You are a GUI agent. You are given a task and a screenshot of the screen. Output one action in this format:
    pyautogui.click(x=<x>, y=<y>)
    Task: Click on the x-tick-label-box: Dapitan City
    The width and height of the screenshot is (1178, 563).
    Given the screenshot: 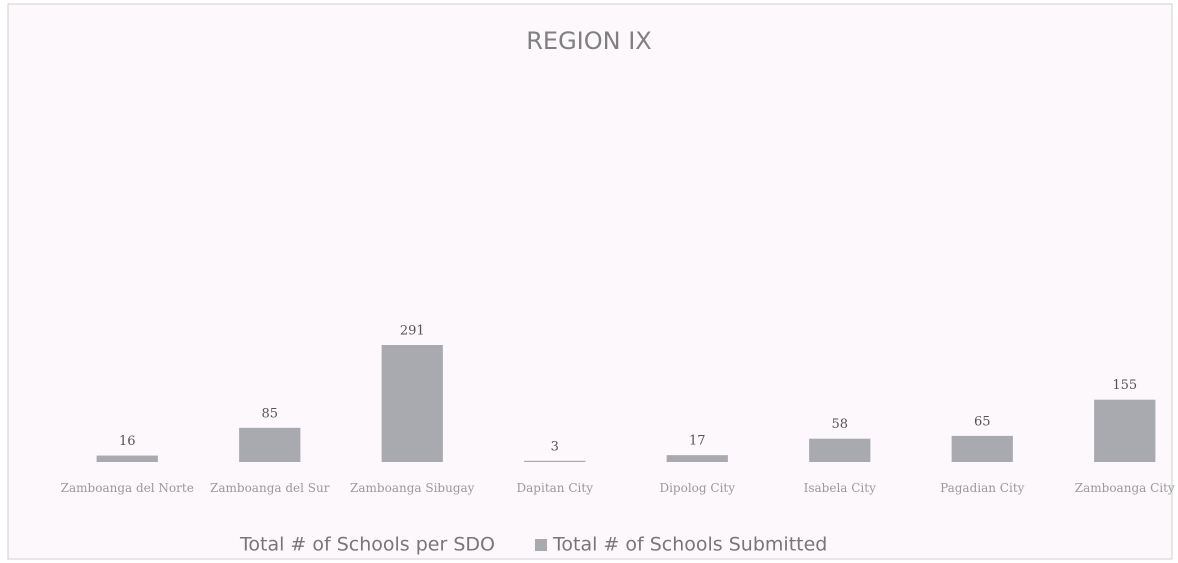 What is the action you would take?
    pyautogui.click(x=554, y=488)
    